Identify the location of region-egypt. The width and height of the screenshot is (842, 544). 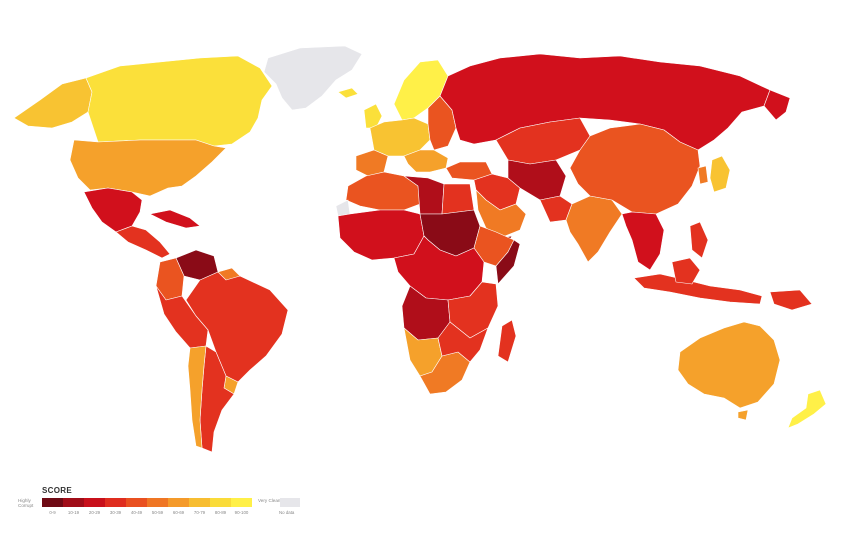
(458, 199).